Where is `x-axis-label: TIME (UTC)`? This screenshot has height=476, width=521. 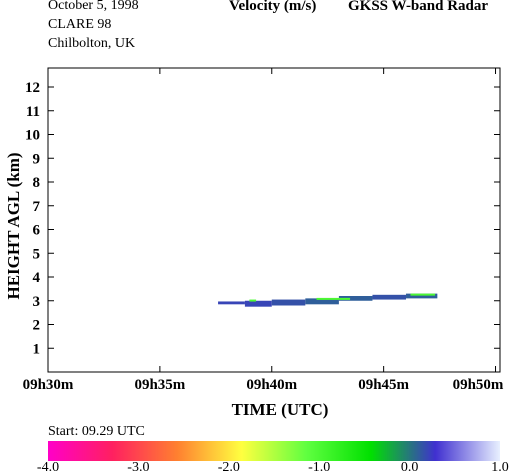
x-axis-label: TIME (UTC) is located at coordinates (280, 409).